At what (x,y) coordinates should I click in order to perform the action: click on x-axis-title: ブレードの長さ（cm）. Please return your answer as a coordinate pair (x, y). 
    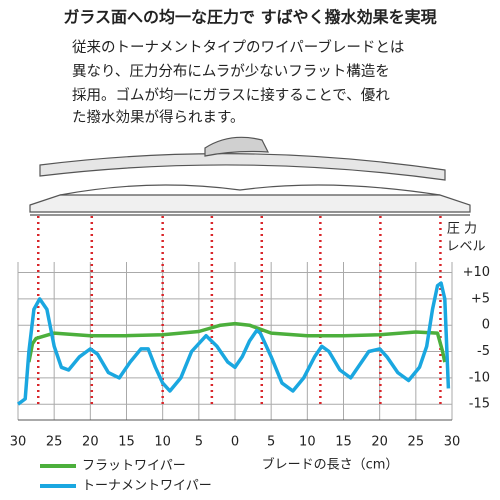
    Looking at the image, I should click on (330, 465).